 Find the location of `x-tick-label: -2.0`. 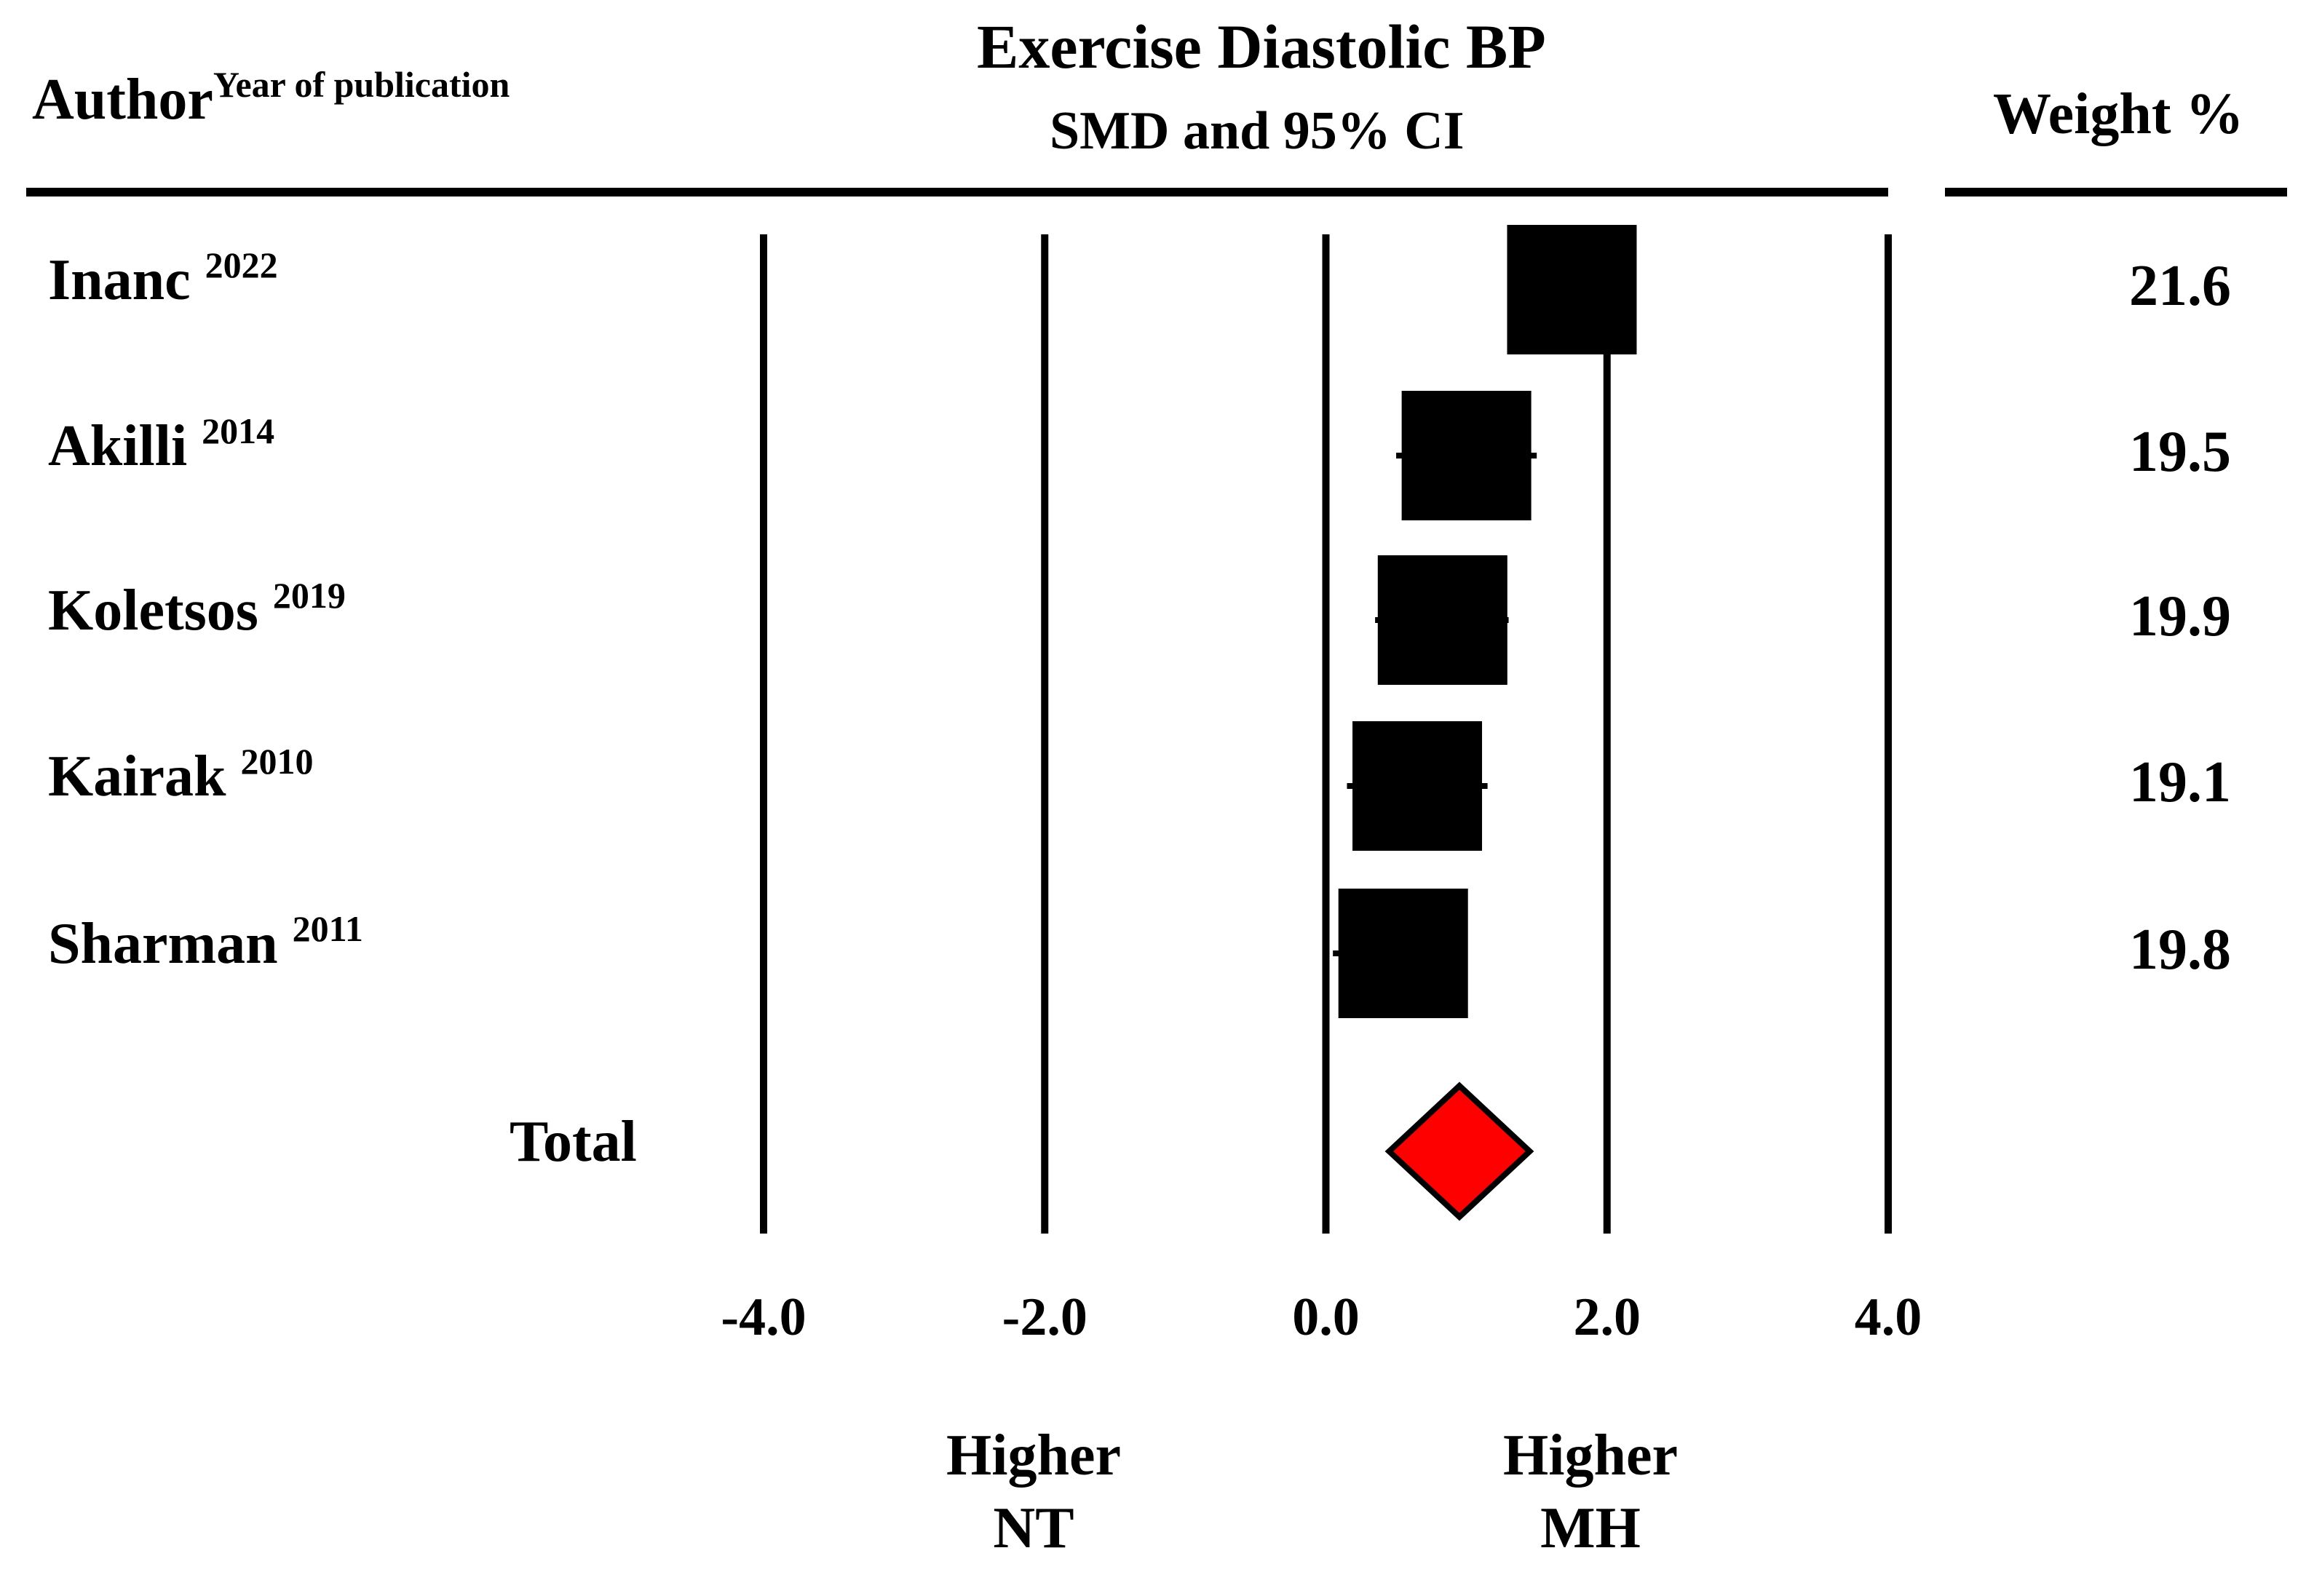

x-tick-label: -2.0 is located at coordinates (1044, 1317).